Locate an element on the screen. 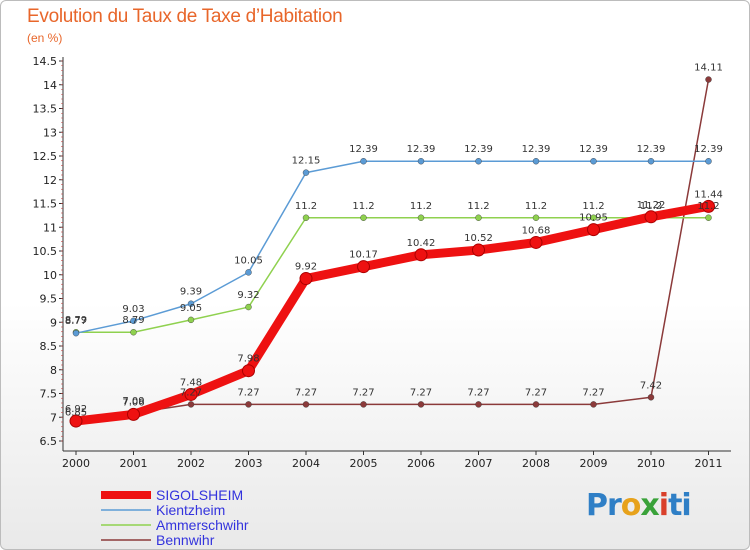 This screenshot has width=750, height=550. data-label: 11.22 is located at coordinates (651, 205).